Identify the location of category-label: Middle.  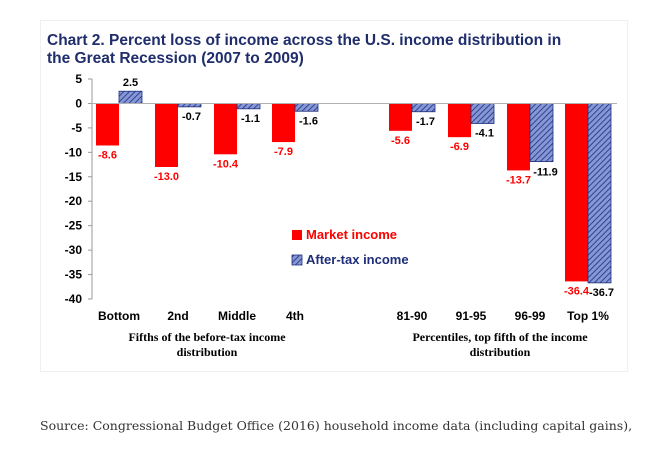
(237, 316).